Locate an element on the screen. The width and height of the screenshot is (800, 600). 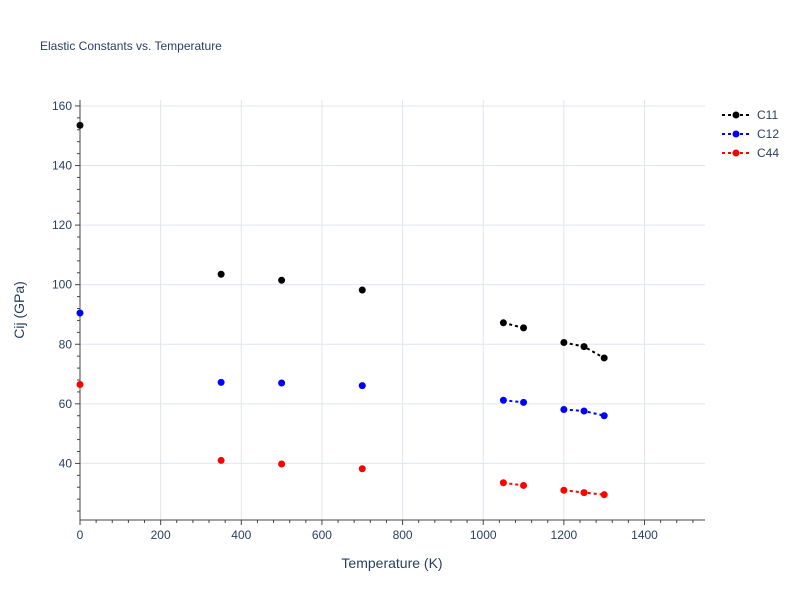
y-tick-label: 80 is located at coordinates (66, 344).